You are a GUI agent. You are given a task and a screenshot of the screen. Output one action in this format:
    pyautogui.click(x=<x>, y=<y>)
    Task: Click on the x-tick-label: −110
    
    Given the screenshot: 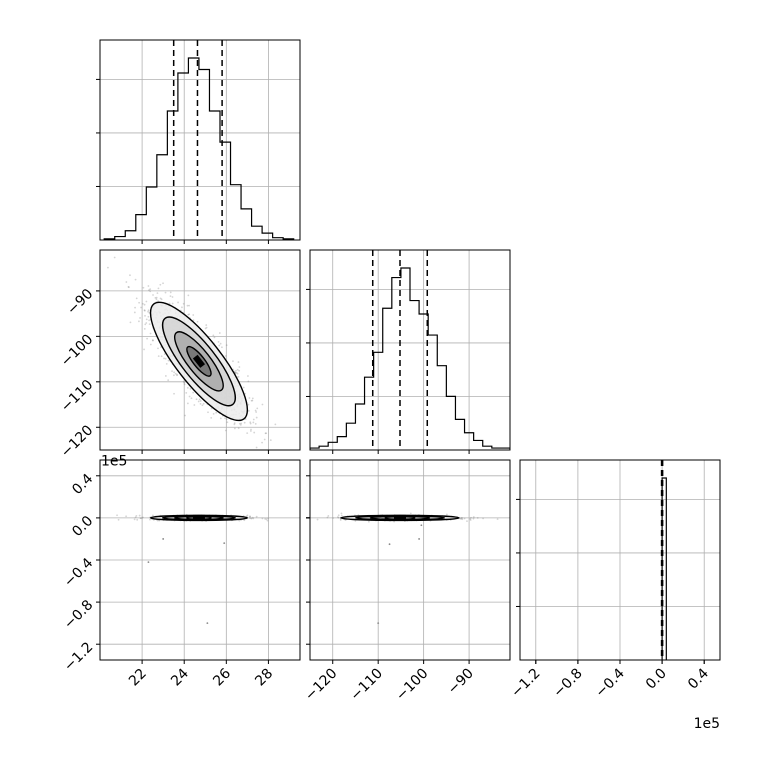 What is the action you would take?
    pyautogui.click(x=367, y=685)
    